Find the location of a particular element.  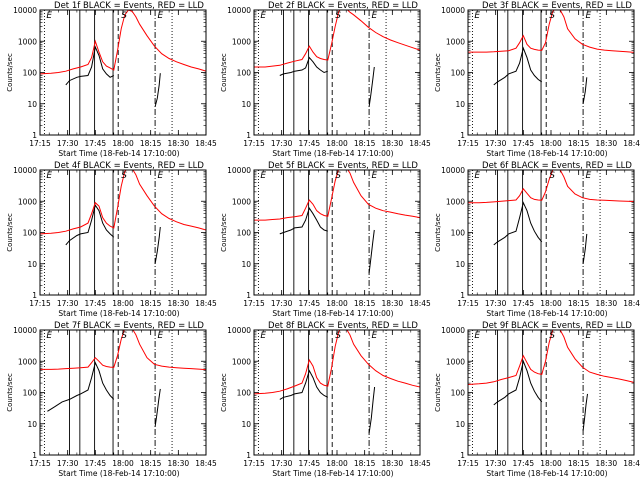

chart-title: Det 7f BLACK = Events, RED = LLD is located at coordinates (129, 326).